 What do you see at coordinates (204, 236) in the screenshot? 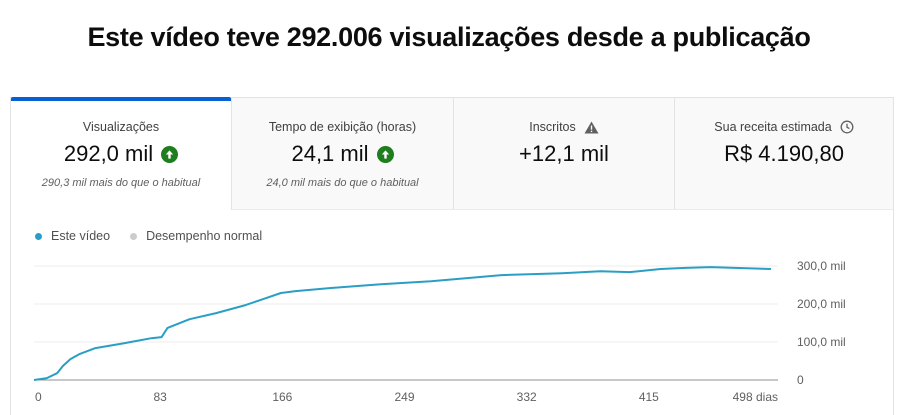
I see `legend-label: Desempenho normal` at bounding box center [204, 236].